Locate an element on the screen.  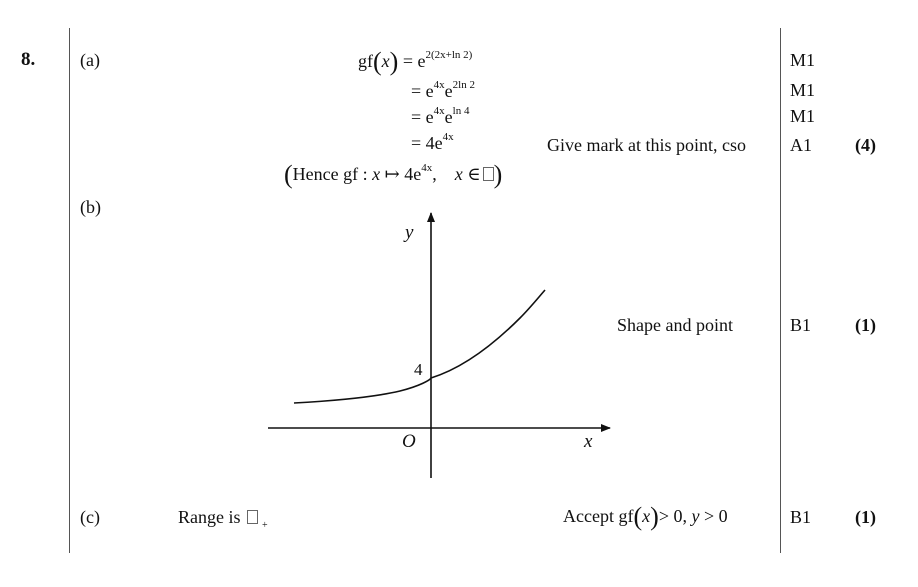
graph-y-label: y is located at coordinates (409, 232).